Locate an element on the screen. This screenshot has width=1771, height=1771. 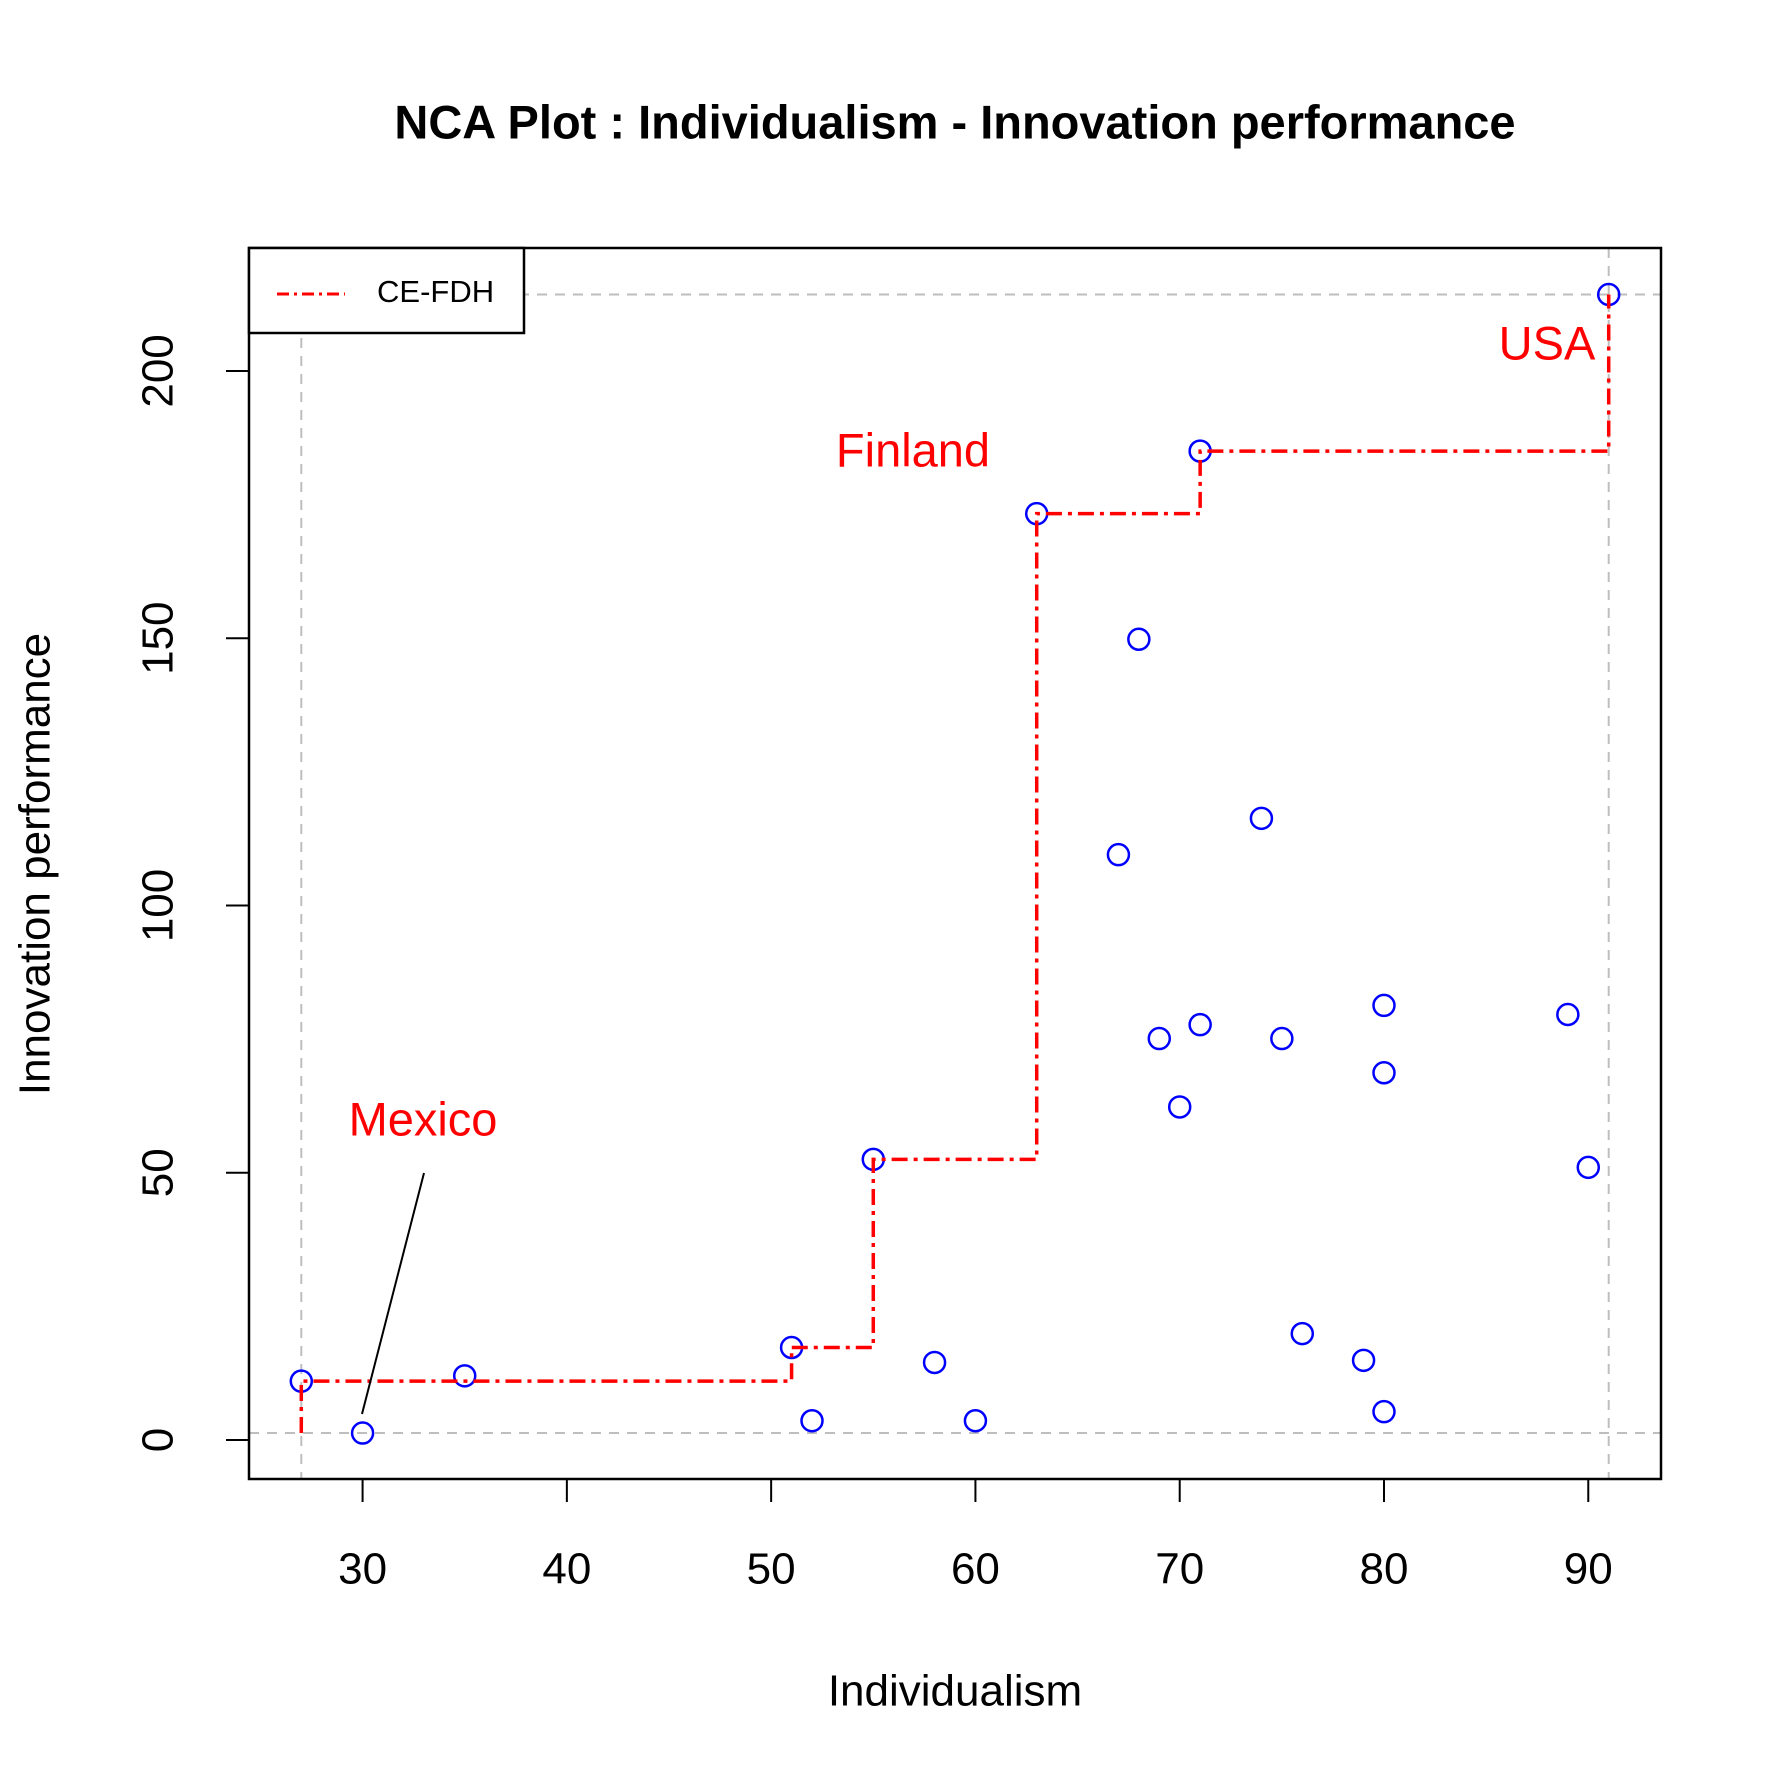
legend-box is located at coordinates (386, 290).